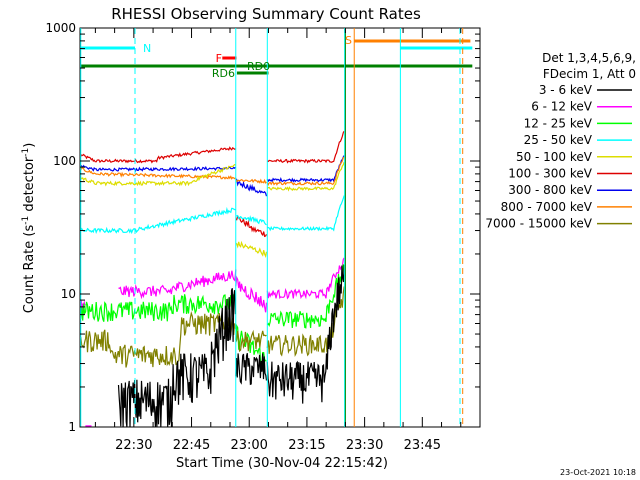 The height and width of the screenshot is (480, 640). I want to click on chart-title: RHESSI Observing Summary Count Rates, so click(266, 14).